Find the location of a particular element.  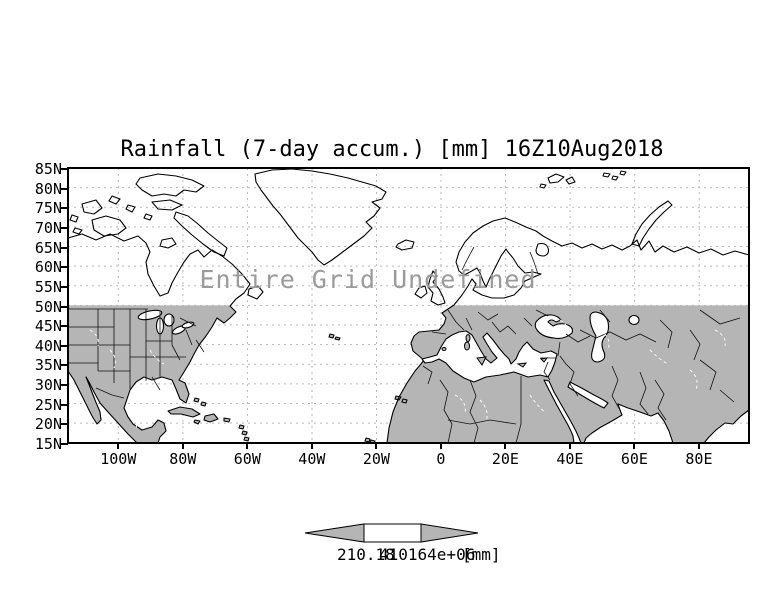

lat-label: 55N is located at coordinates (48, 286).